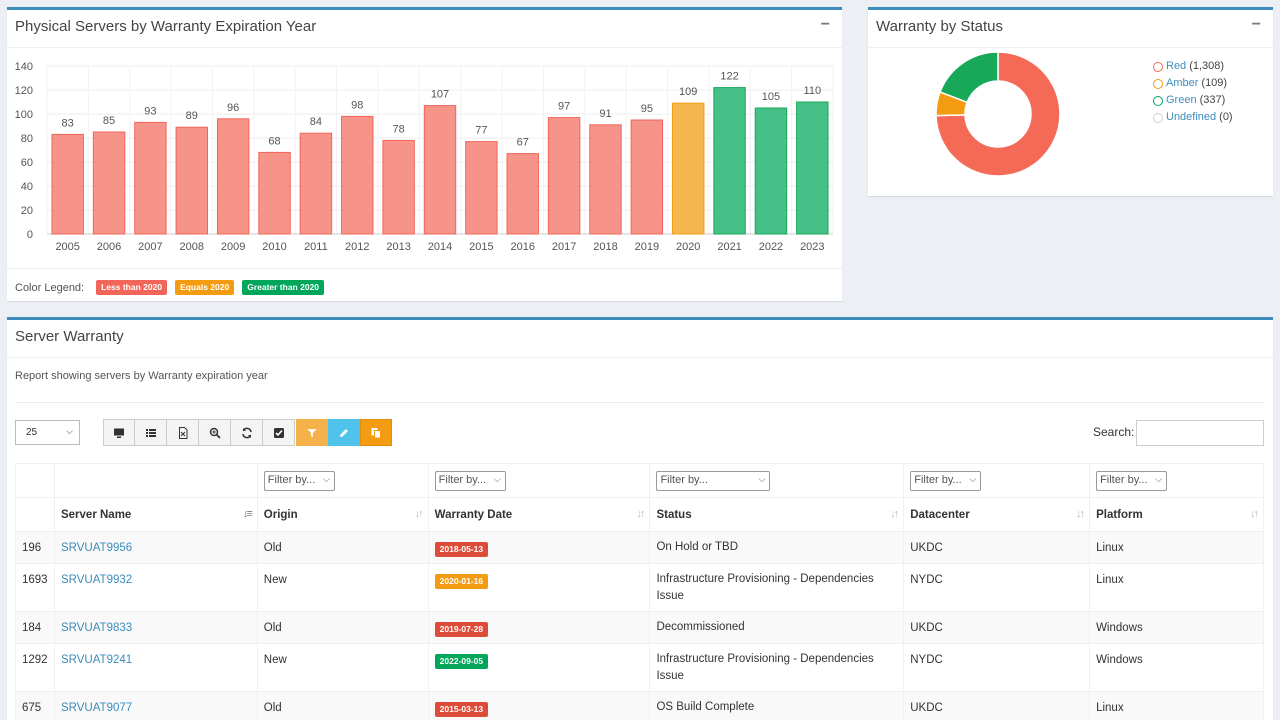  Describe the element at coordinates (688, 247) in the screenshot. I see `x-tick-label: 2020` at that location.